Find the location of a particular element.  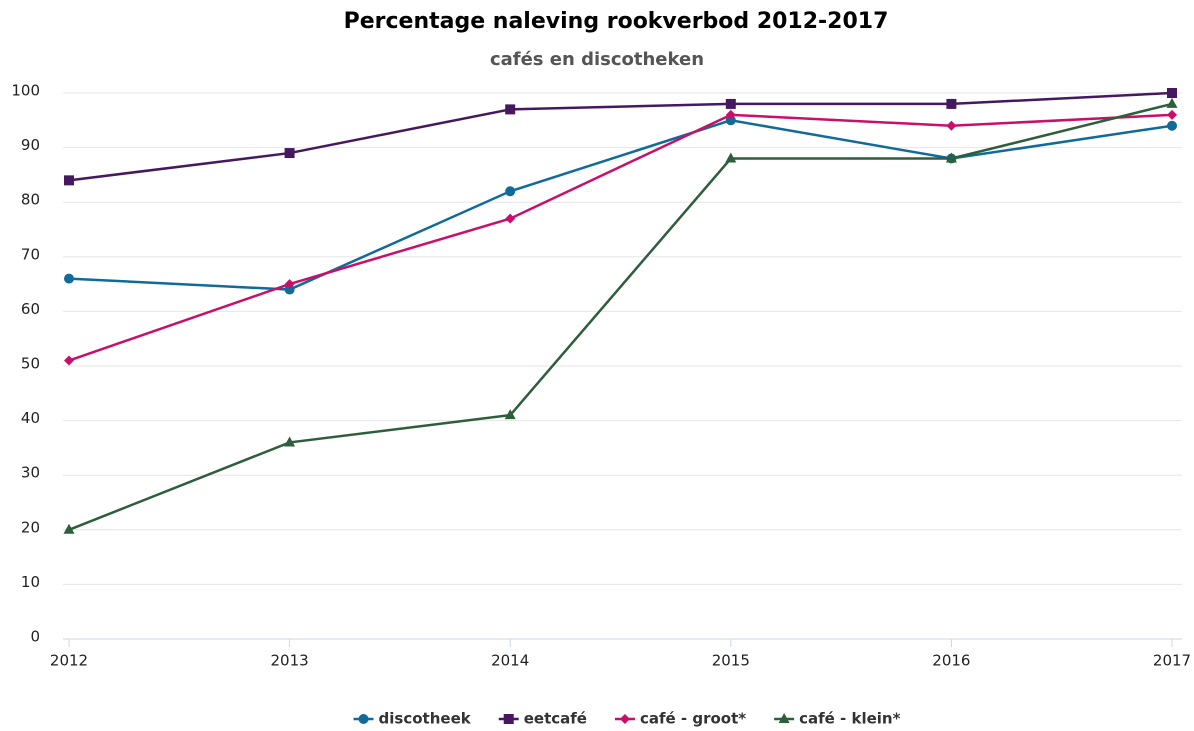

legend-item: café - klein* is located at coordinates (837, 719).